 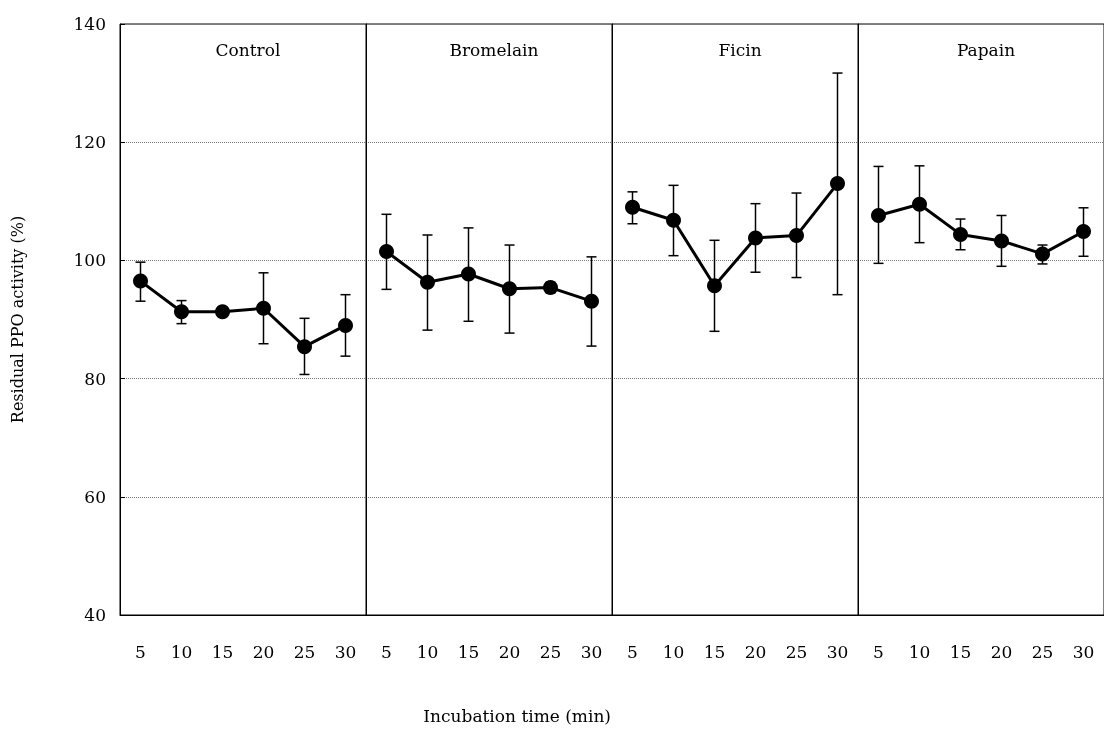 I want to click on y-tick-label: 120, so click(x=89, y=142).